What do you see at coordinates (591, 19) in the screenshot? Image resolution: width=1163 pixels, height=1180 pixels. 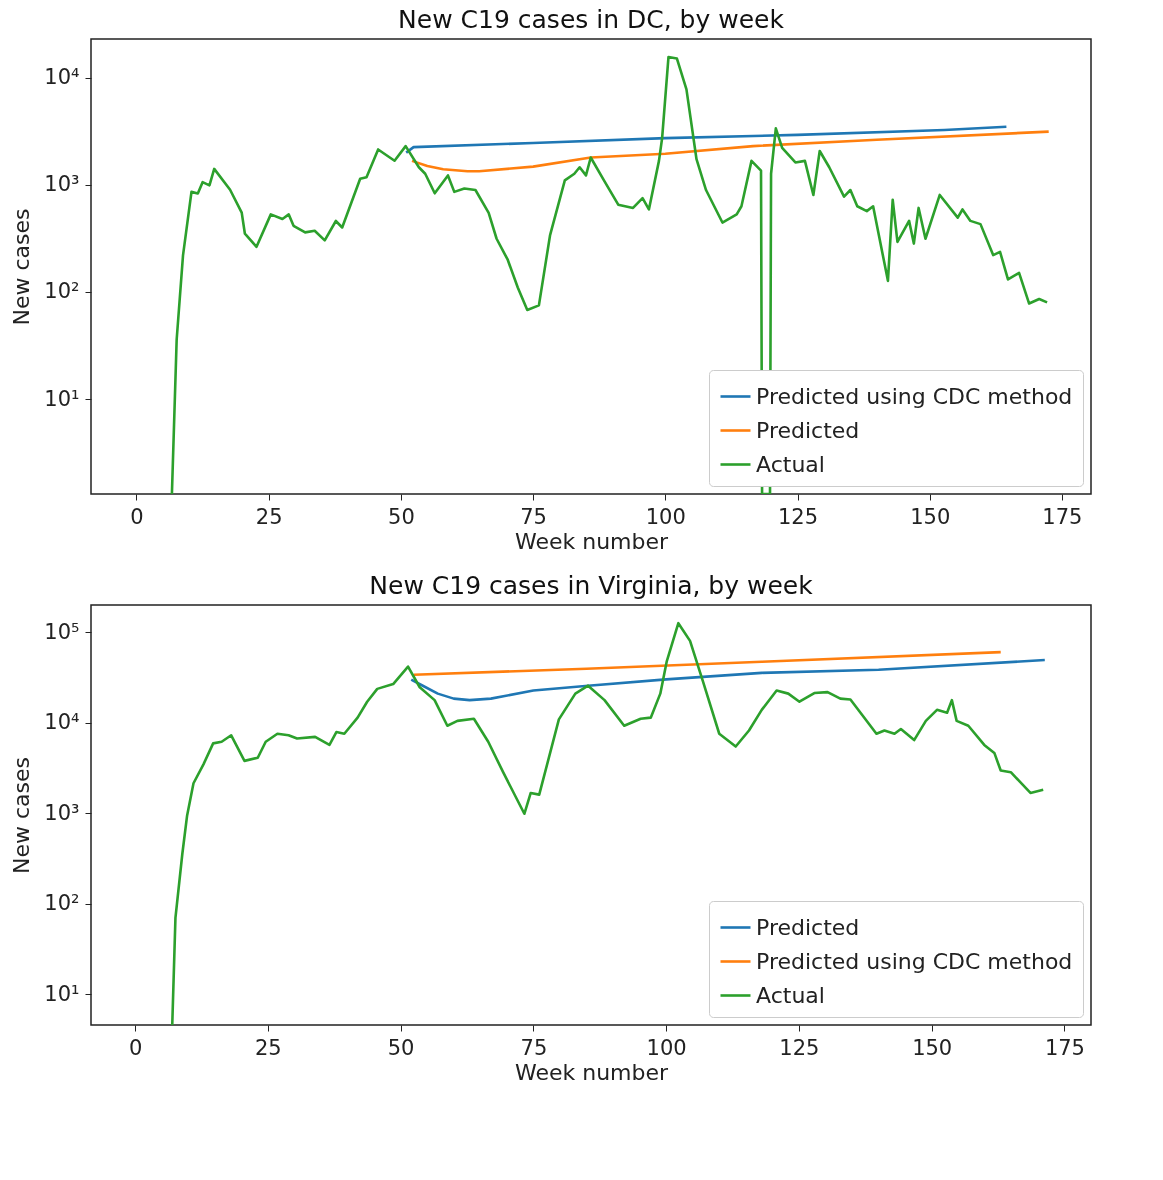 I see `chart-title: New C19 cases in DC, by week` at bounding box center [591, 19].